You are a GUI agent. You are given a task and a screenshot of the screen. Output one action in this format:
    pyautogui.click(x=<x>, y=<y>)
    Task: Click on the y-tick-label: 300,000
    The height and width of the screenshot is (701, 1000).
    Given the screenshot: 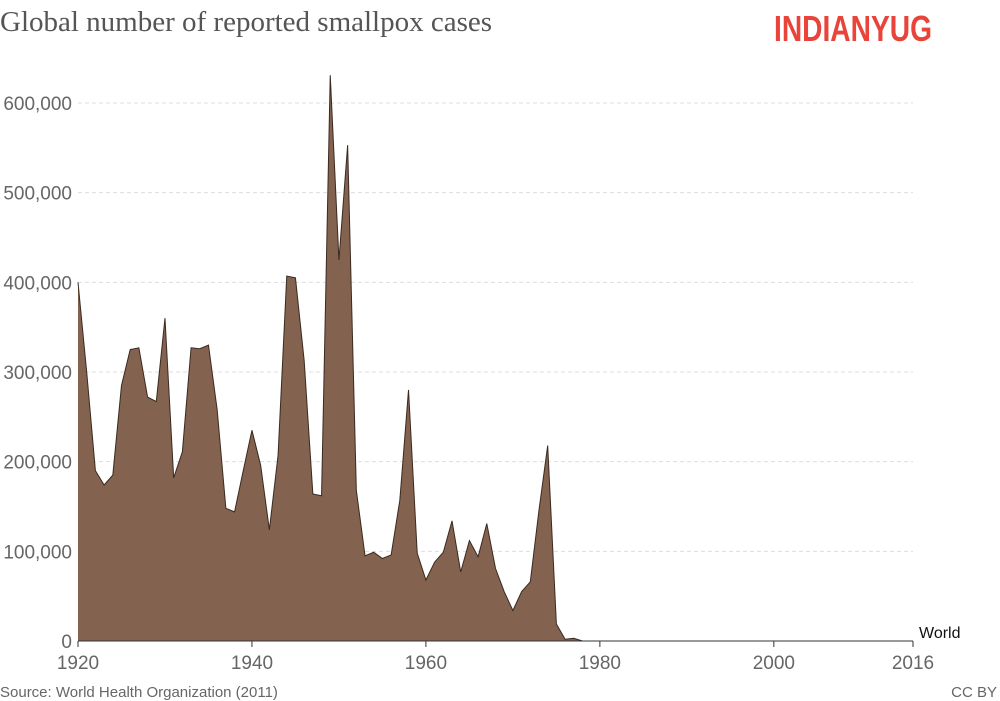 What is the action you would take?
    pyautogui.click(x=37, y=373)
    